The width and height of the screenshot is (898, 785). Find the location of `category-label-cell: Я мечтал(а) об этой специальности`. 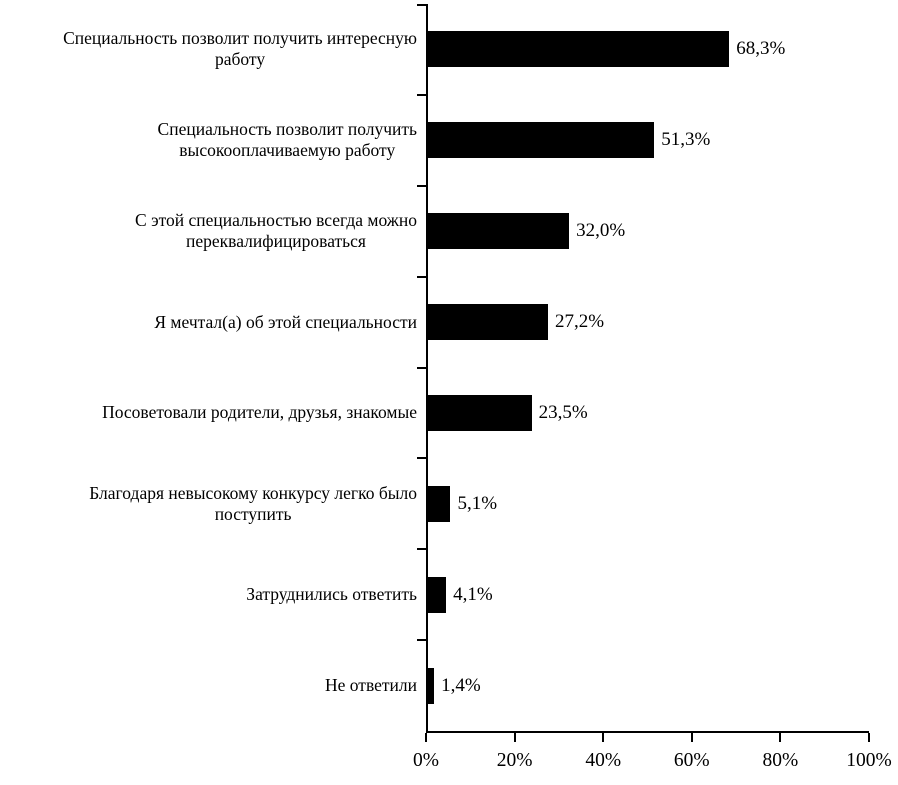

category-label-cell: Я мечтал(а) об этой специальности is located at coordinates (213, 322).